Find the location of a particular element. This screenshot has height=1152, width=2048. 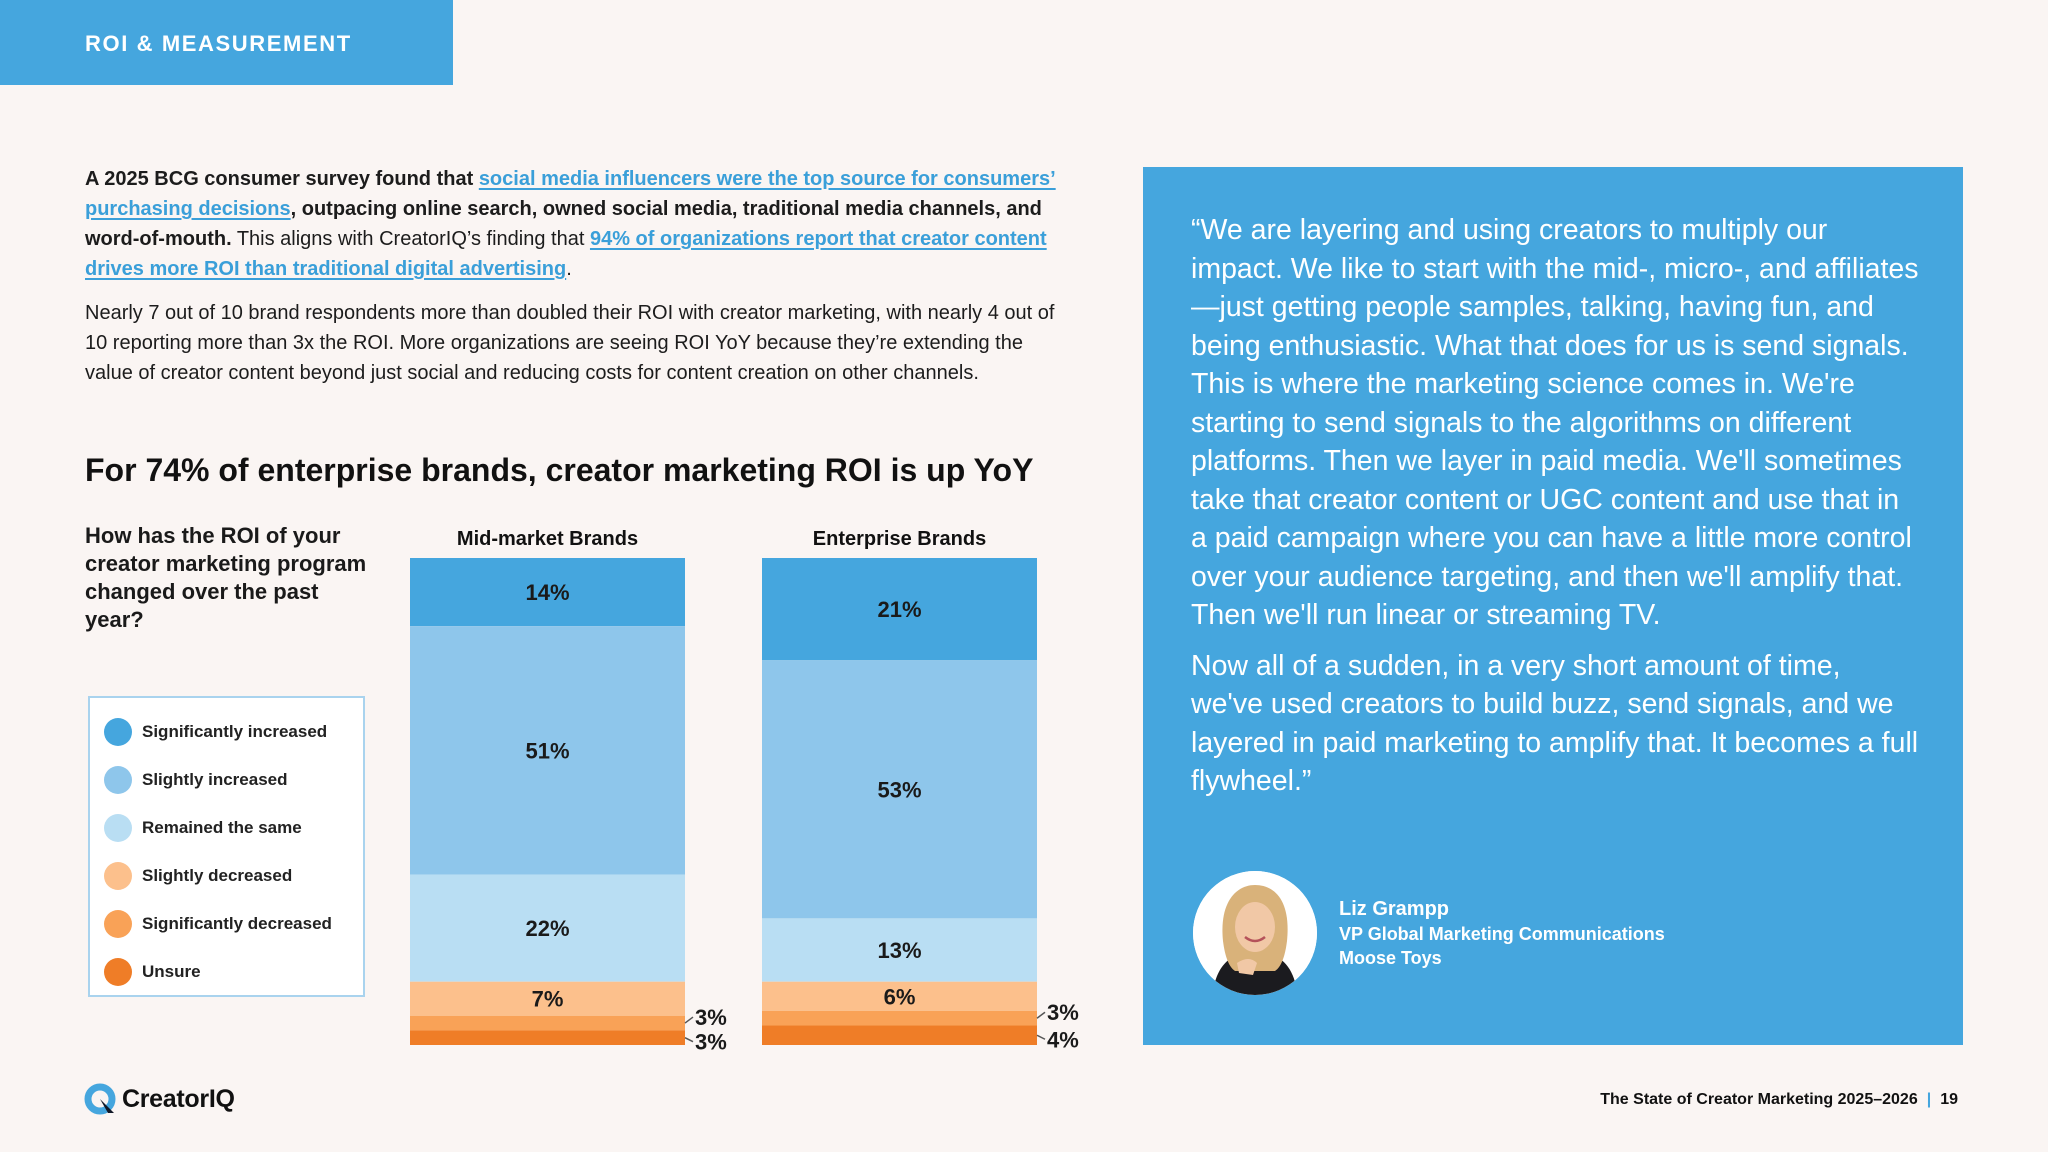

legend-item: Significantly decreased is located at coordinates (233, 924).